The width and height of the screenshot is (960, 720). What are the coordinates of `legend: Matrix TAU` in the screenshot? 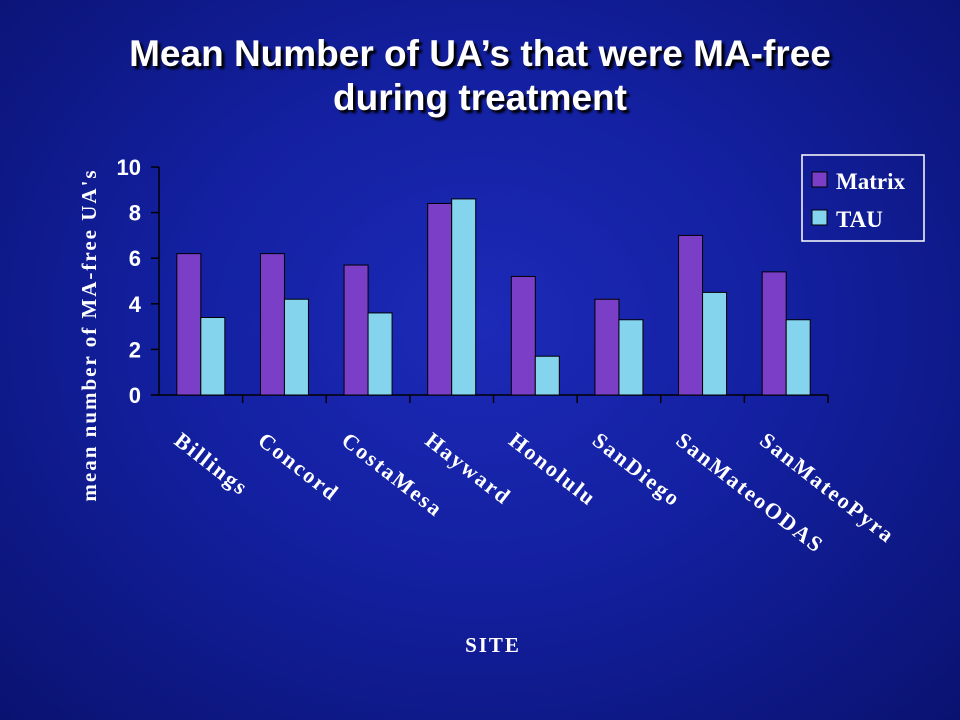 It's located at (863, 198).